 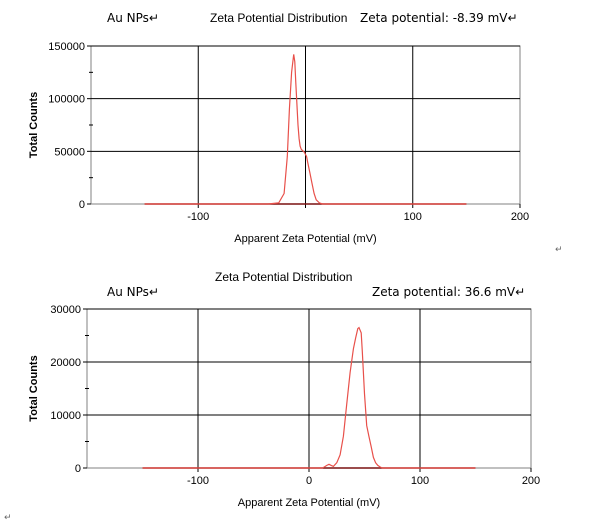 I want to click on sample-label-top: Au NPs↵, so click(x=133, y=18).